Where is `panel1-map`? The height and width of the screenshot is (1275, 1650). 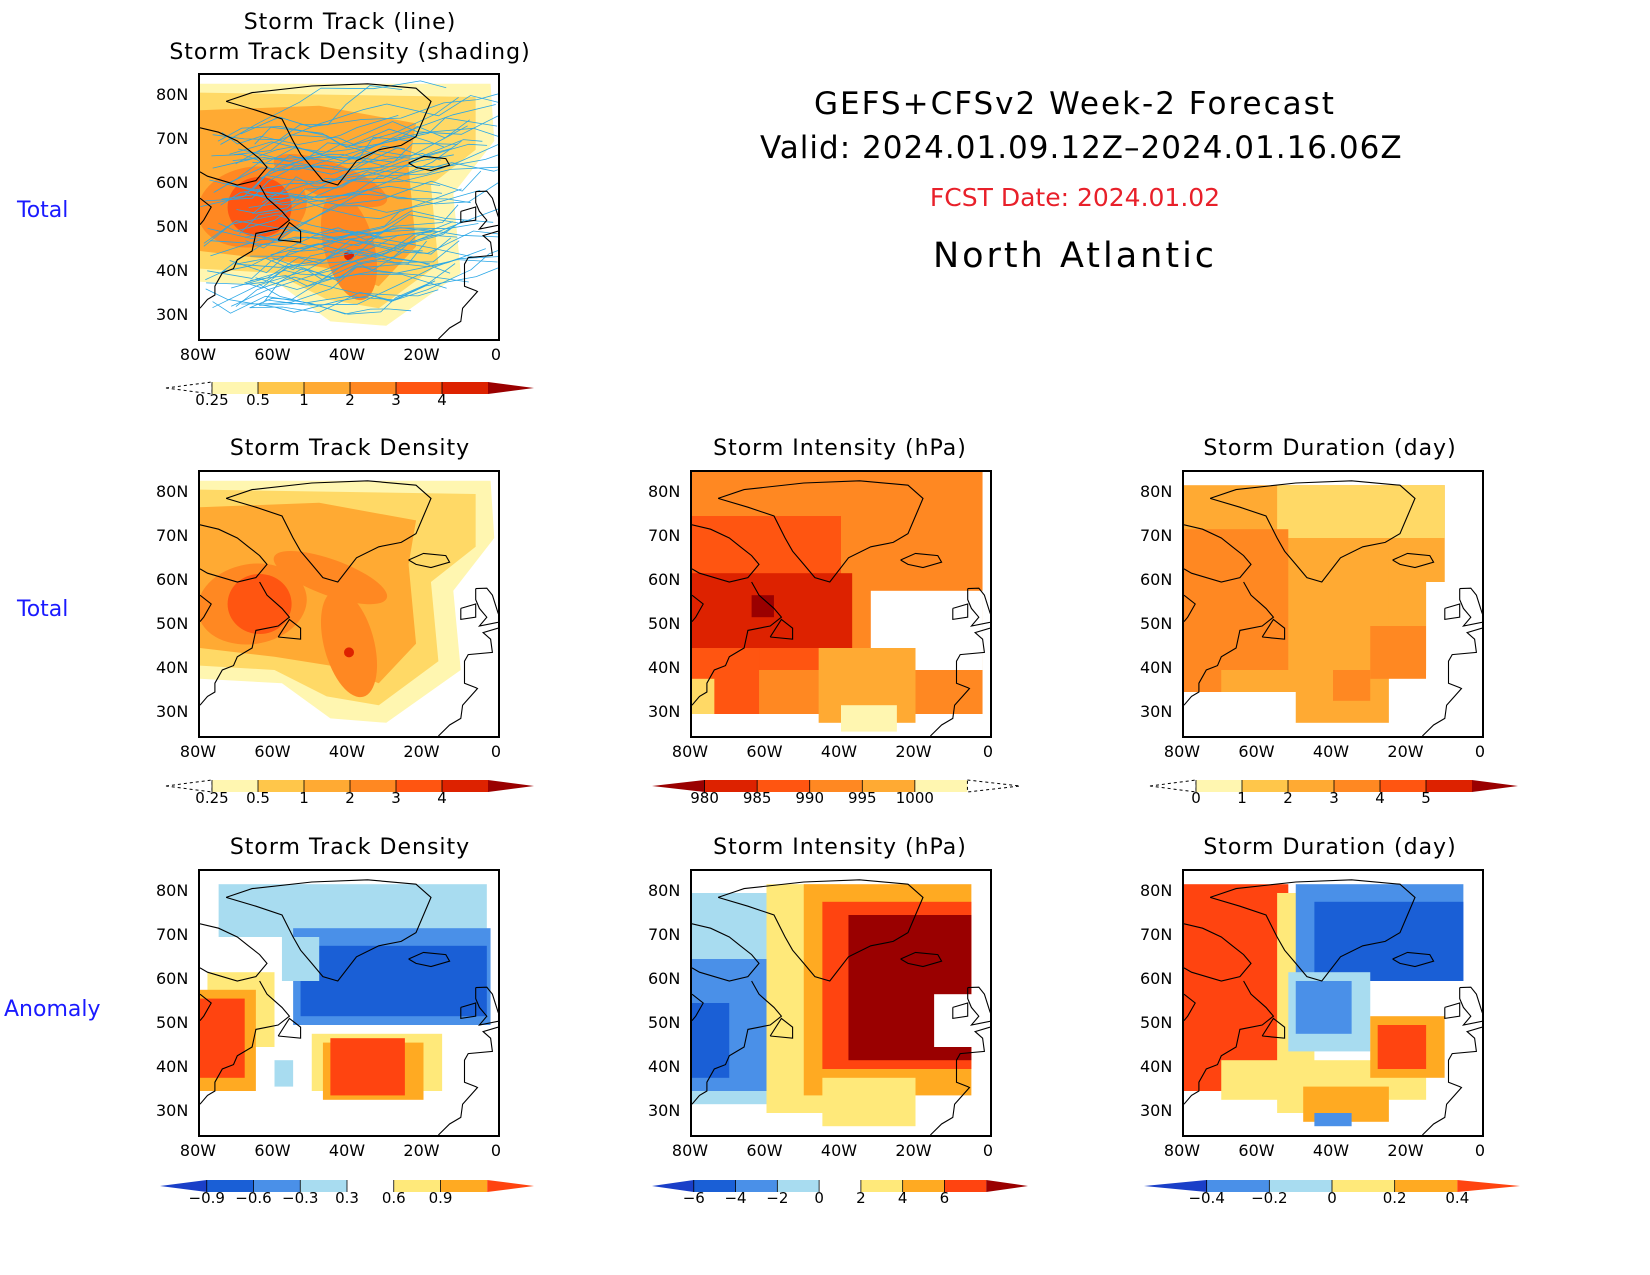
panel1-map is located at coordinates (349, 207).